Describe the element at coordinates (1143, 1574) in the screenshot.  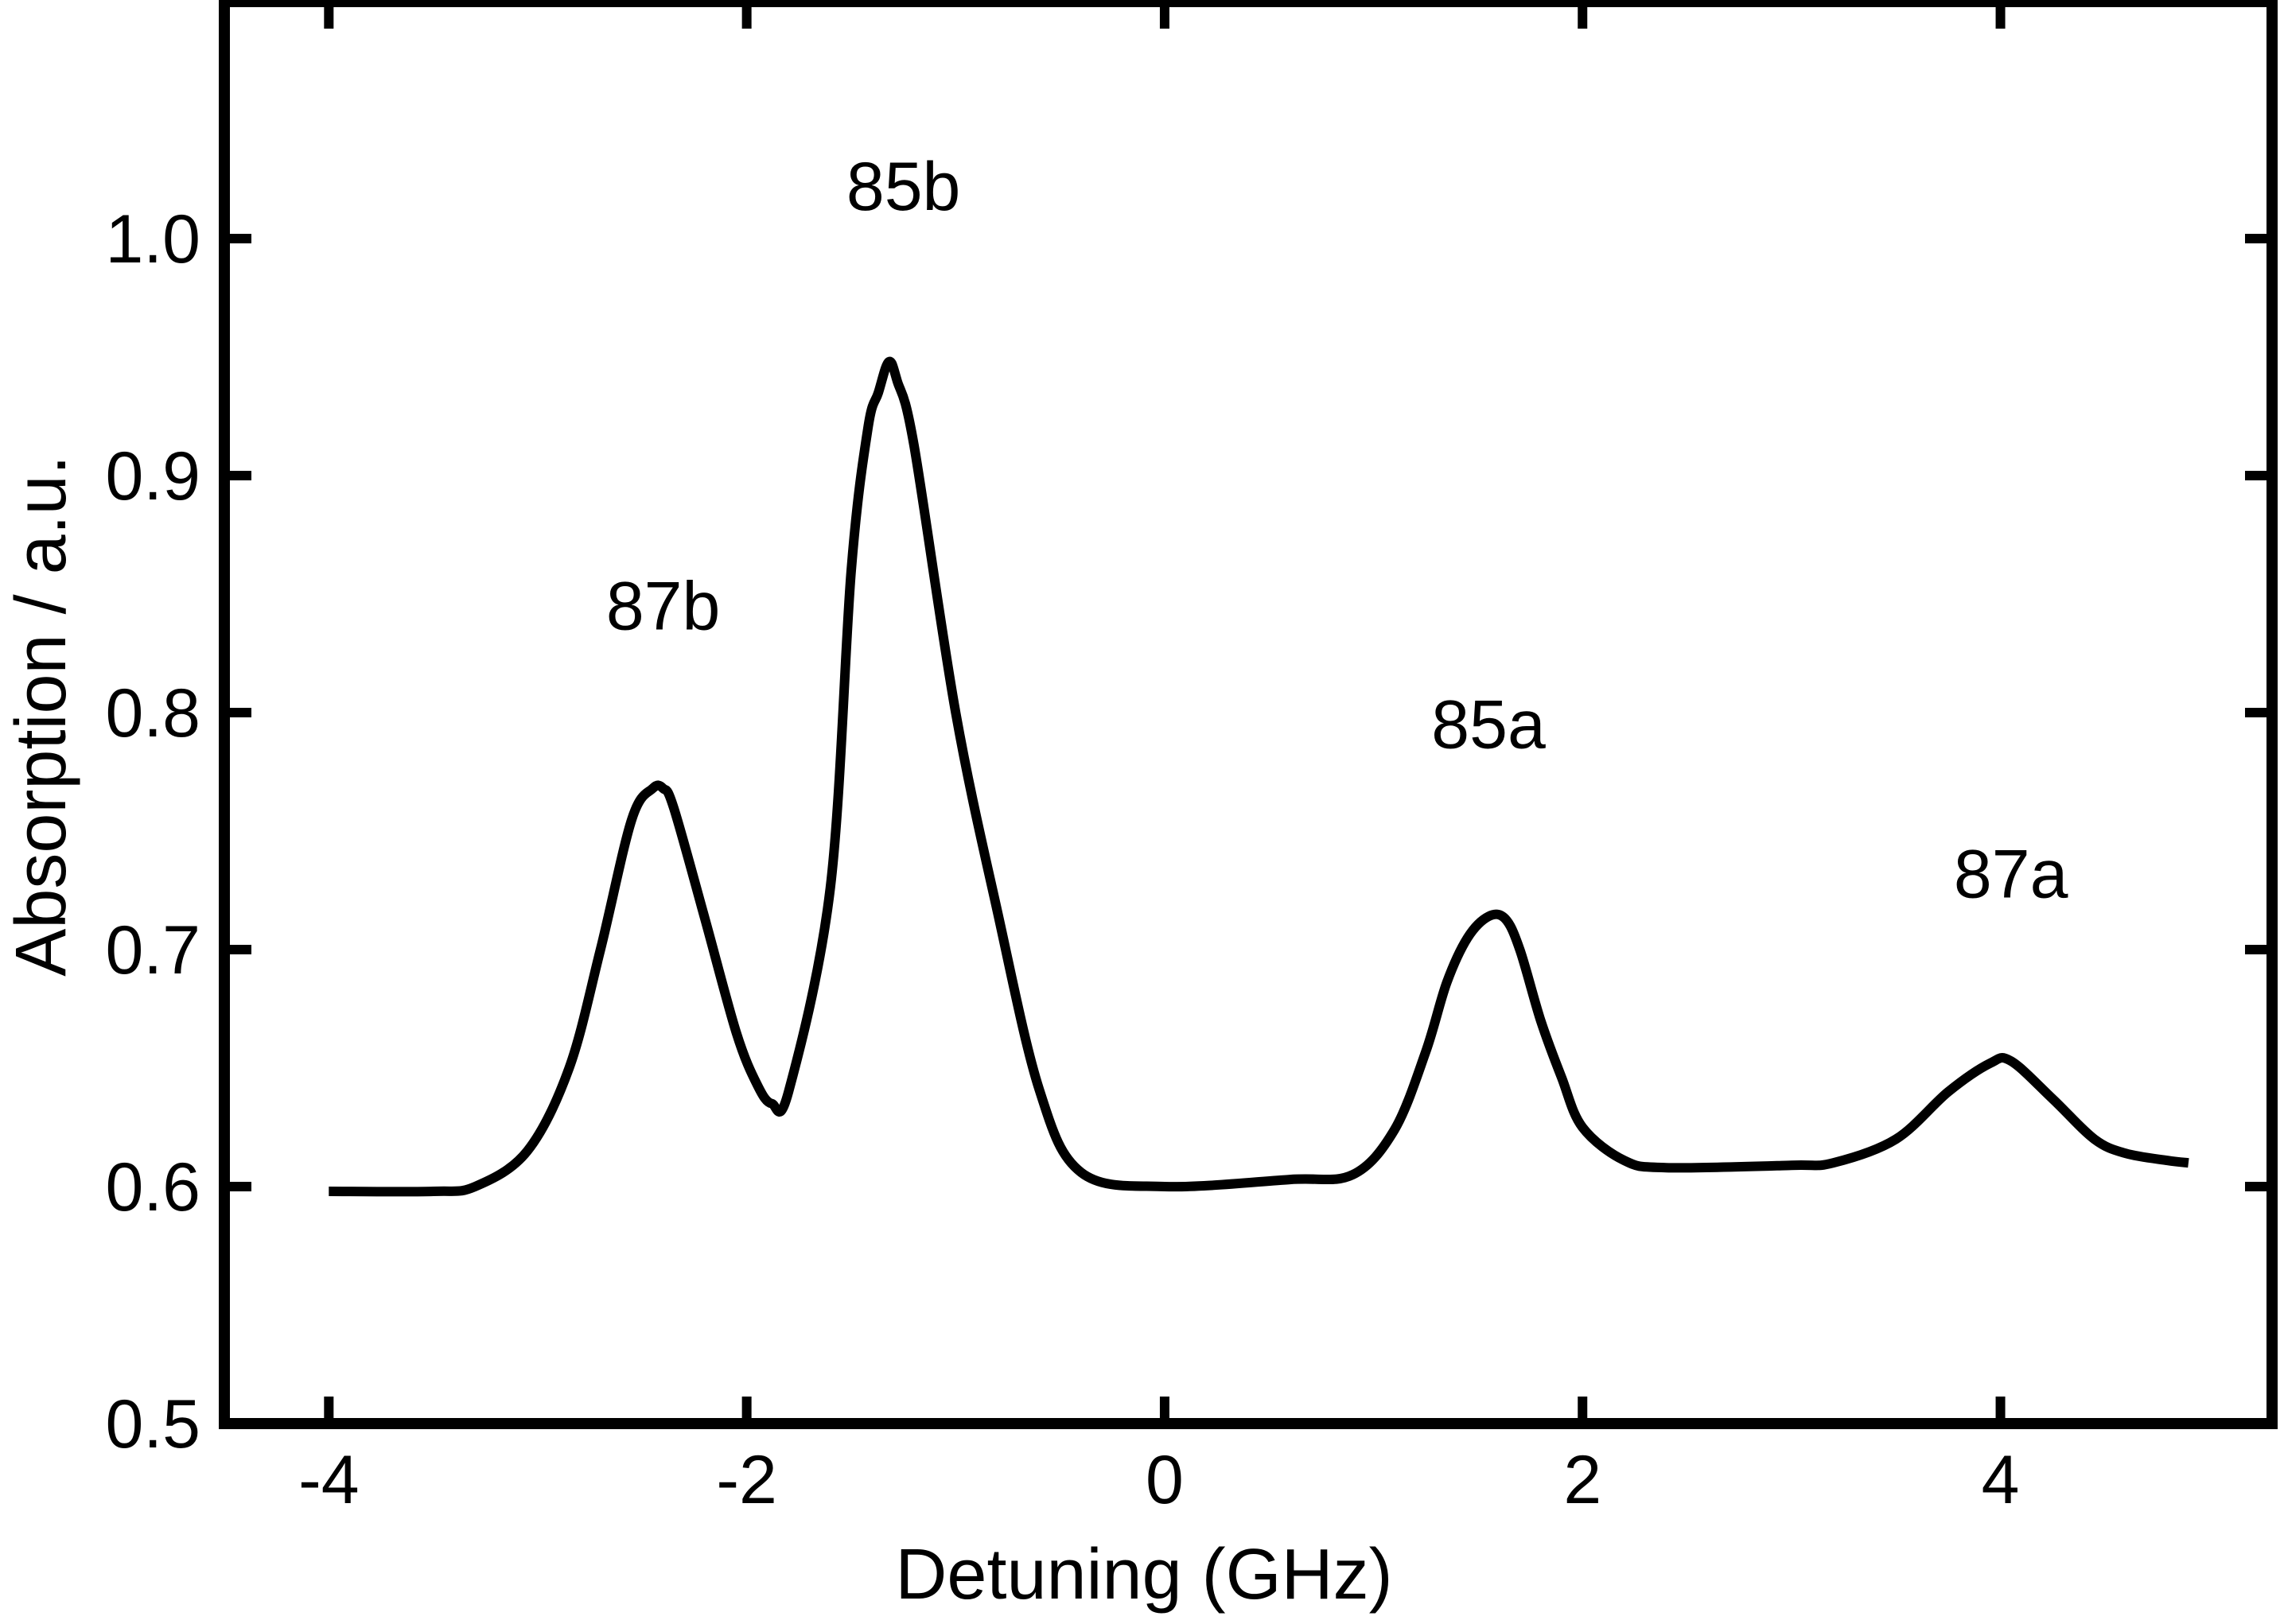
I see `x-axis-title: Detuning (GHz)` at that location.